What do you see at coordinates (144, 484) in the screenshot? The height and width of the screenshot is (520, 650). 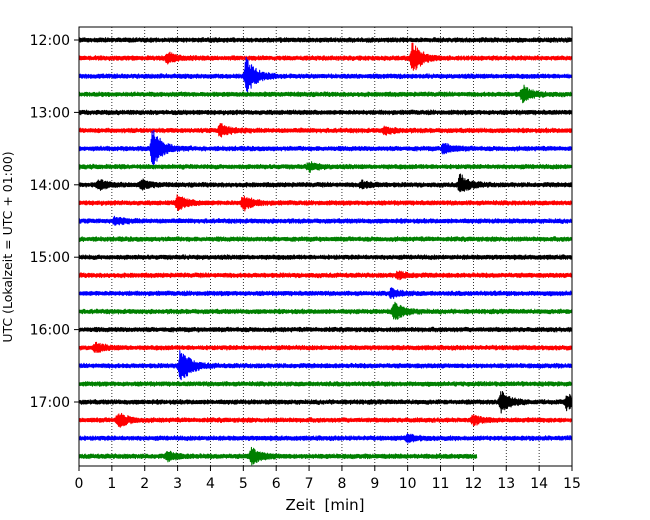 I see `x-tick-label: 2` at bounding box center [144, 484].